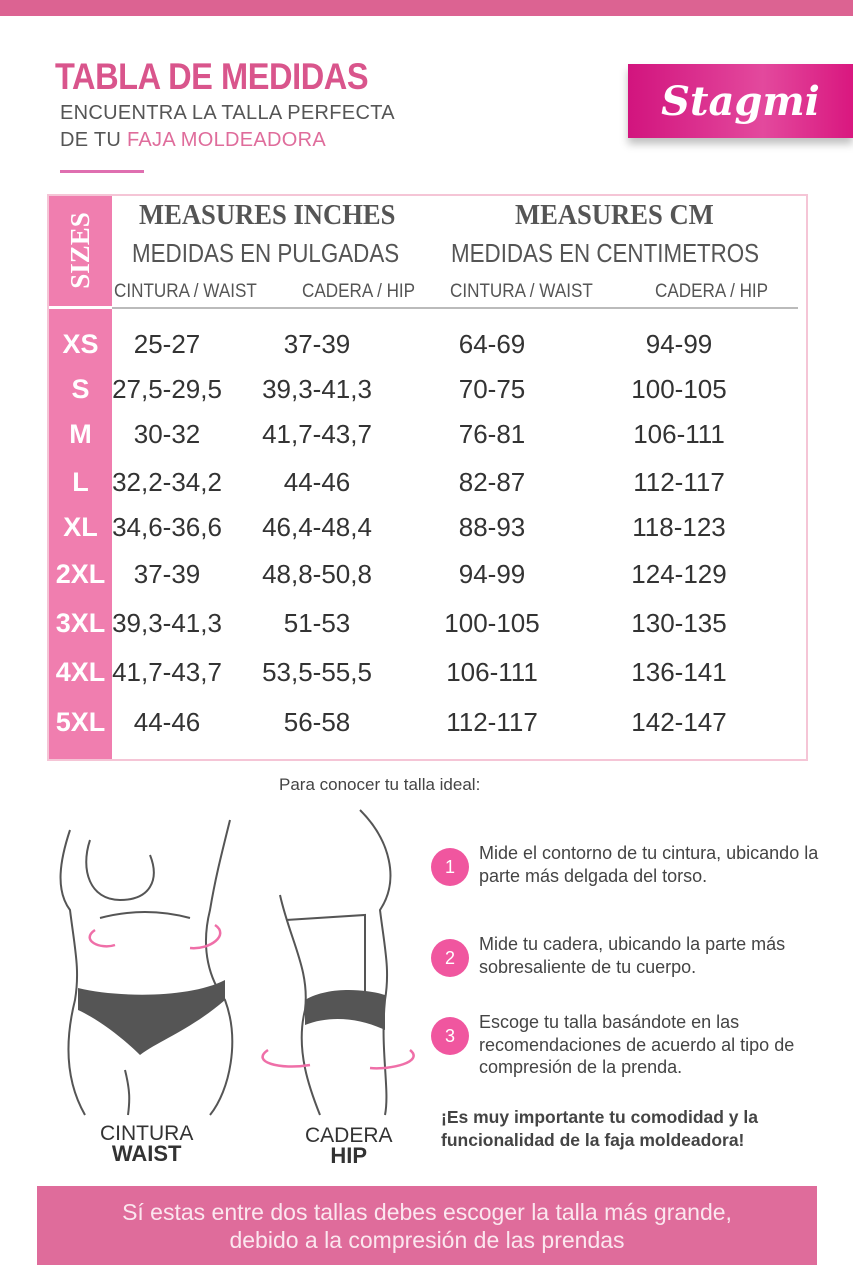 The width and height of the screenshot is (853, 1280). I want to click on measure-cell: 64-69, so click(492, 344).